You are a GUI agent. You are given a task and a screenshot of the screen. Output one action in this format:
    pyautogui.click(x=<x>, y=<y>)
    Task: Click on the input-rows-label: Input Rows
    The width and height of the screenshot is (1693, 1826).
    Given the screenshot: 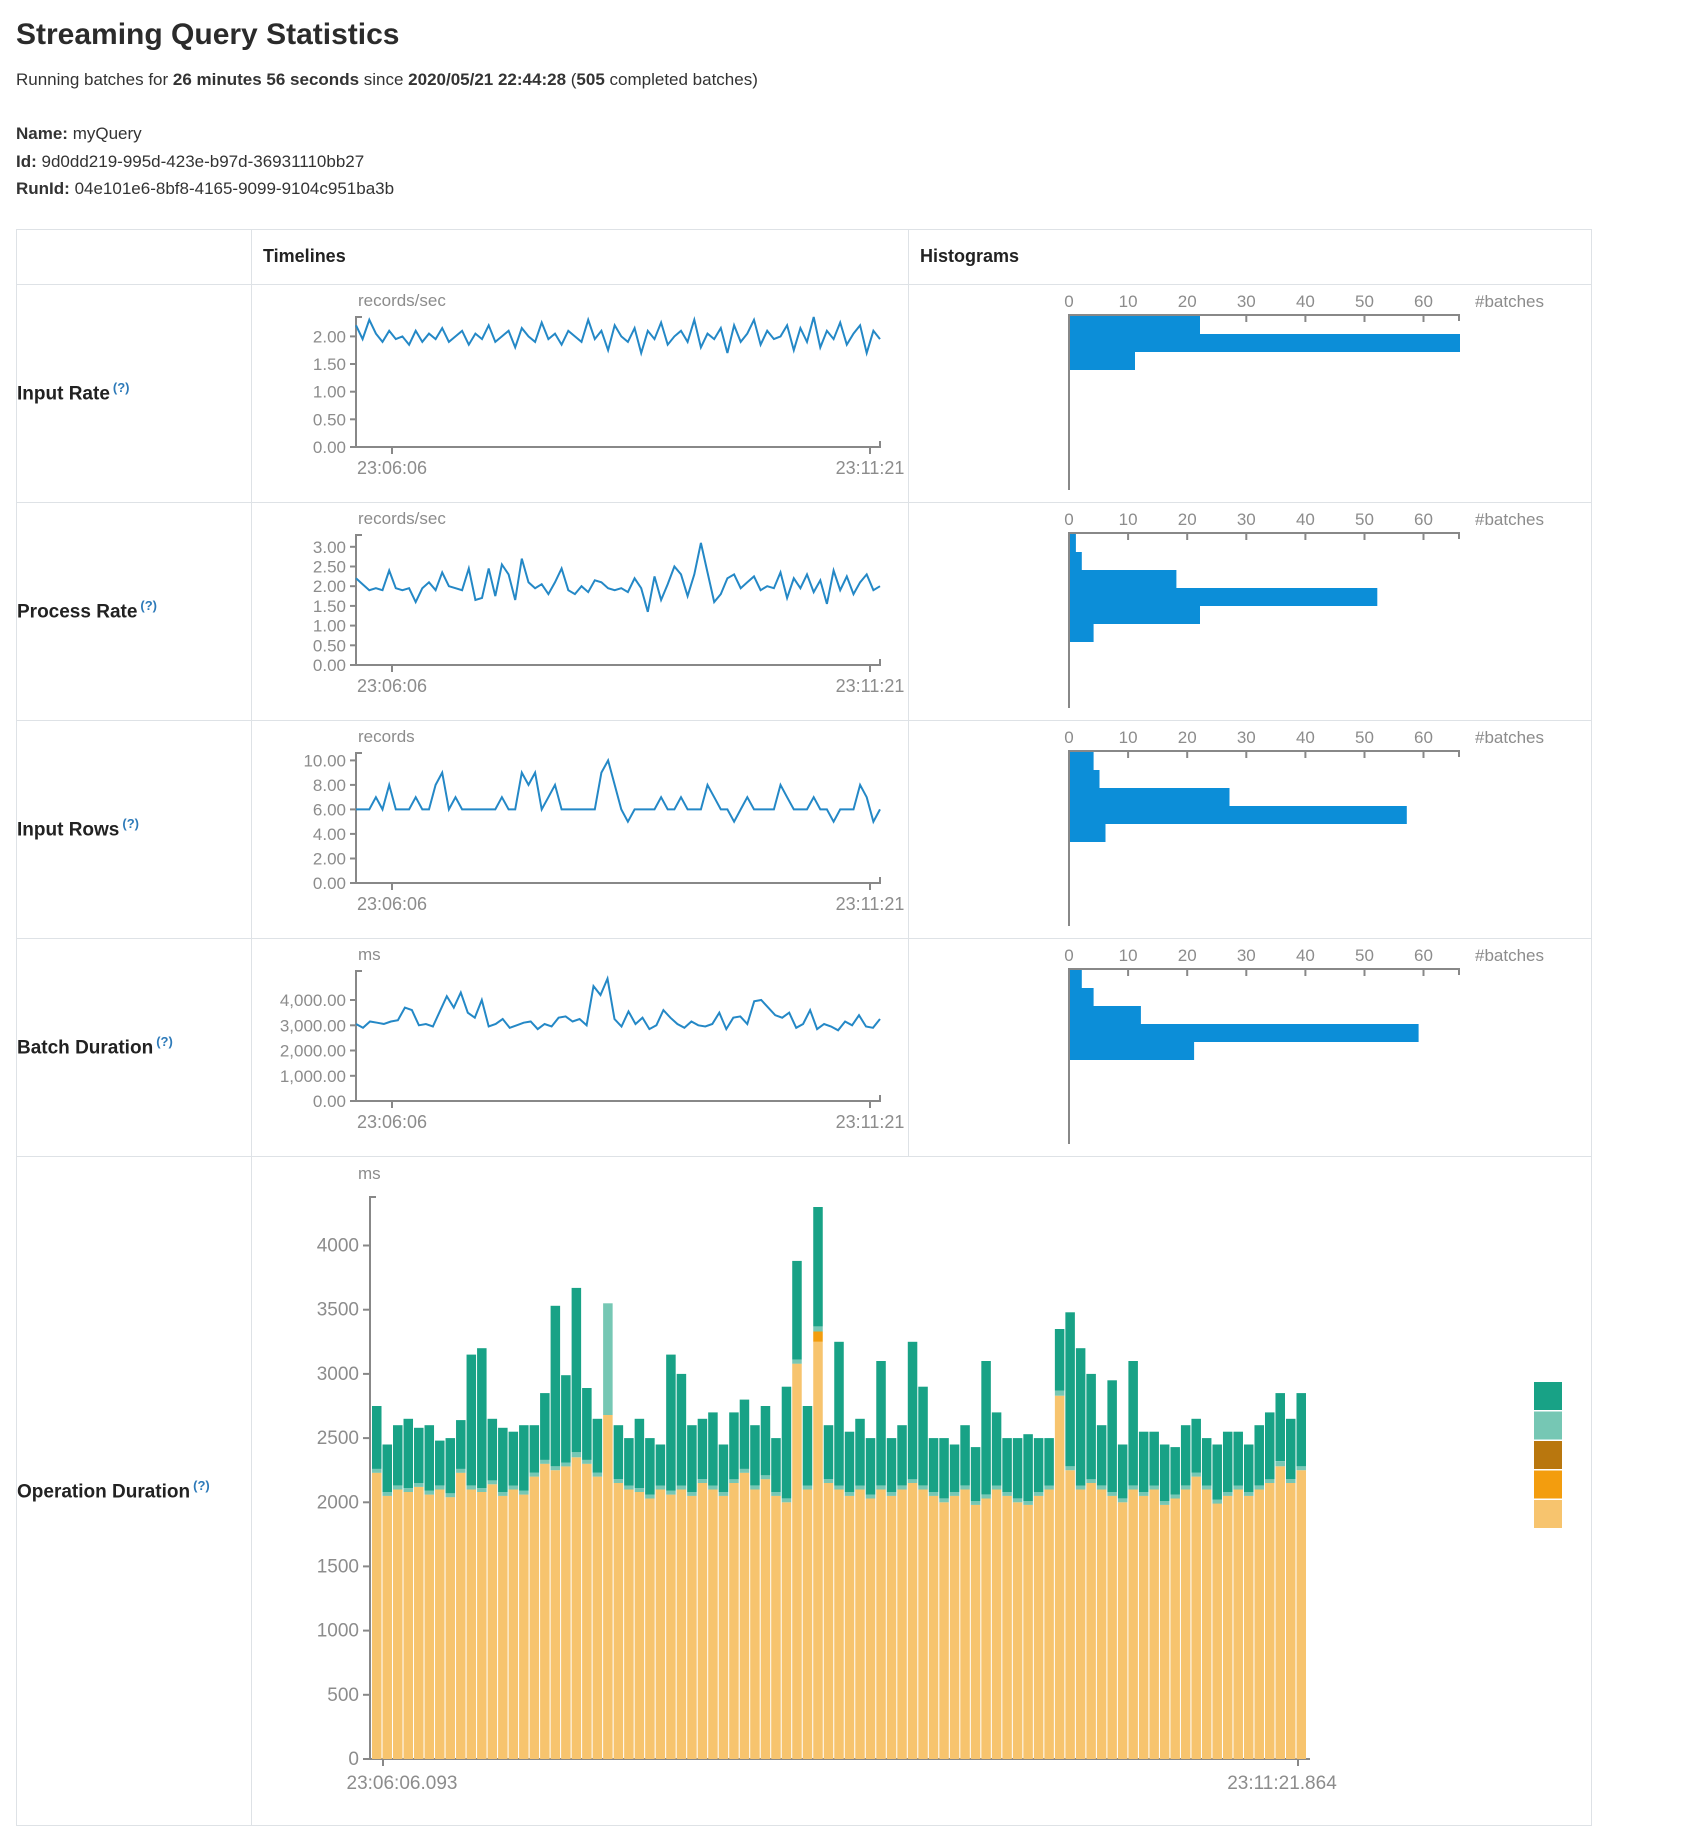 What is the action you would take?
    pyautogui.click(x=68, y=830)
    